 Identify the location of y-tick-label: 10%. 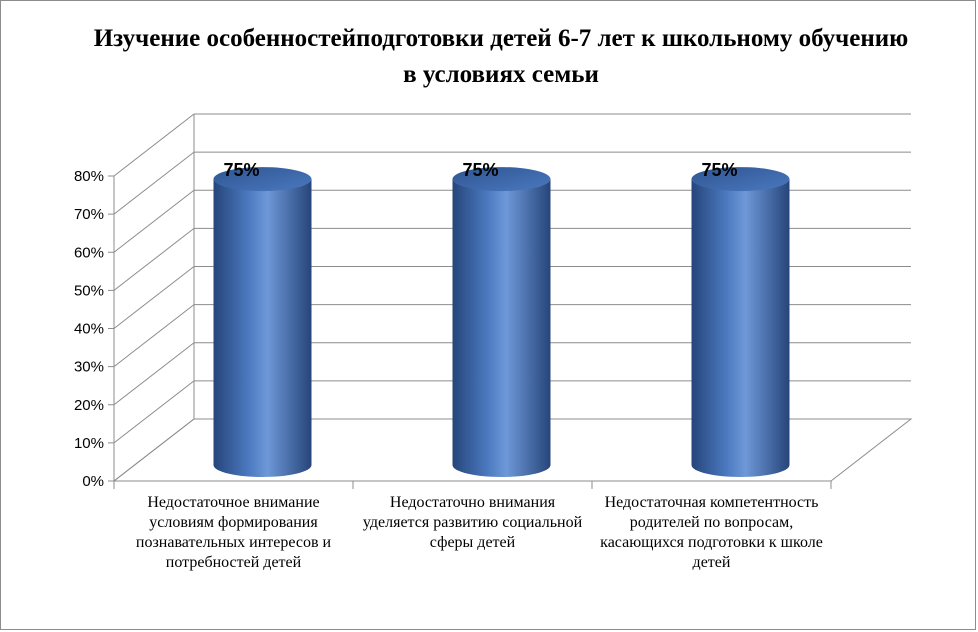
(89, 443).